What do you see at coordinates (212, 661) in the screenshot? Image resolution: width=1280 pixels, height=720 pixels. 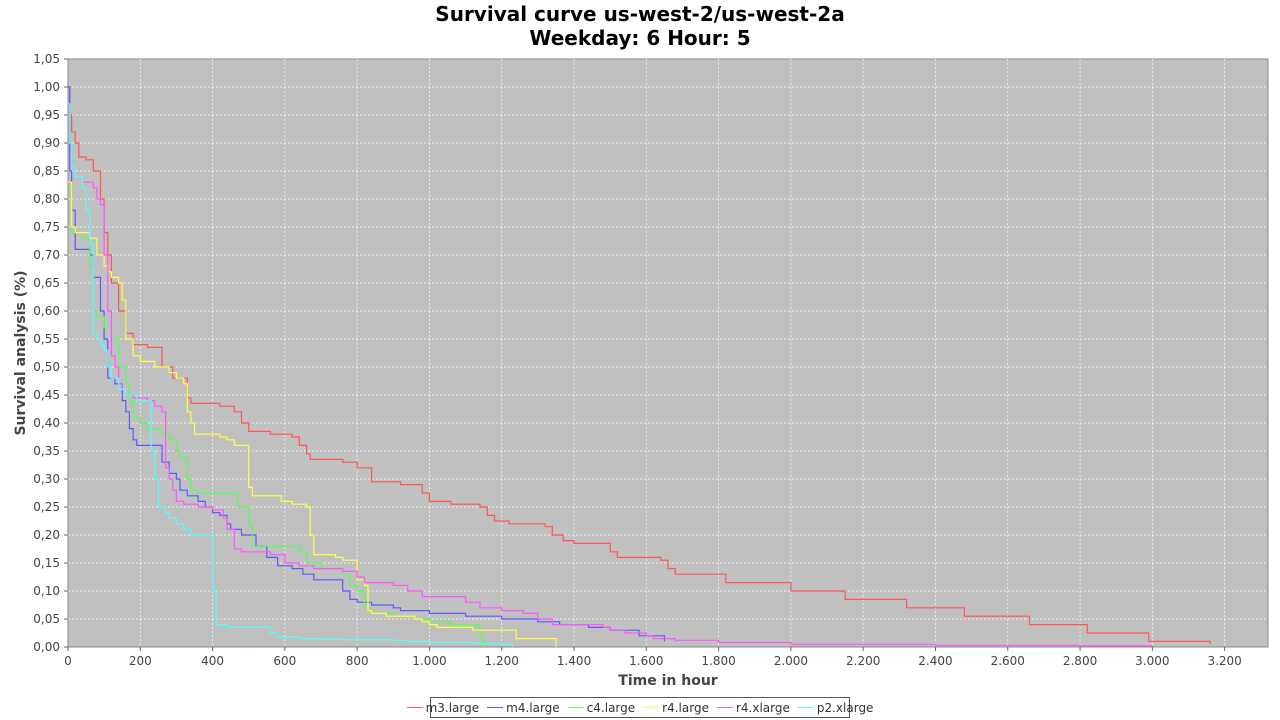 I see `x-tick-label: 400` at bounding box center [212, 661].